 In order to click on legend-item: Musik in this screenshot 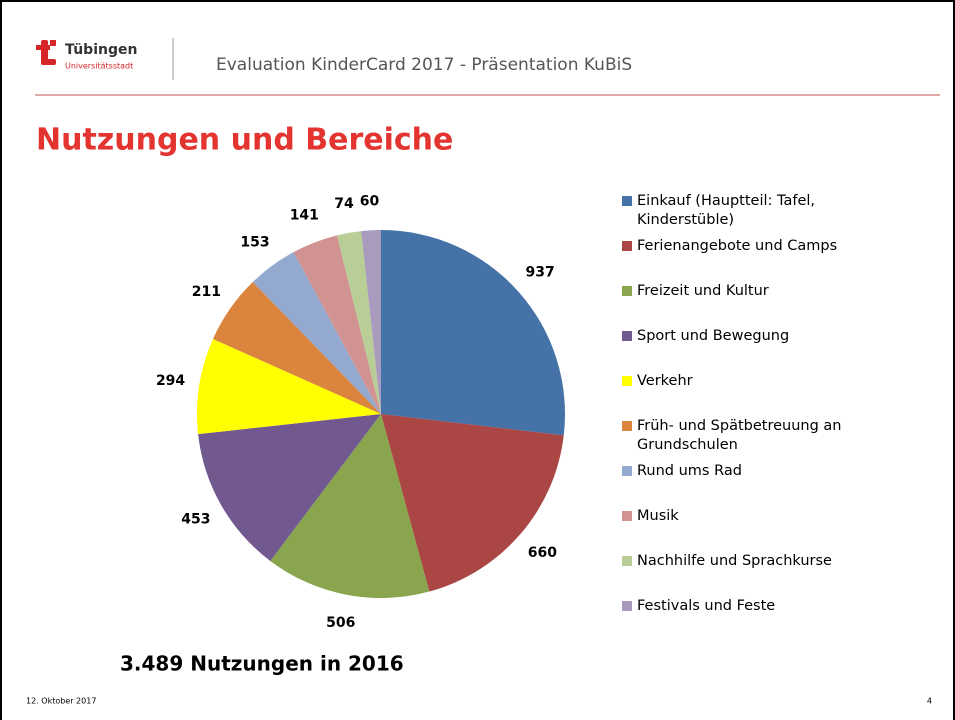, I will do `click(747, 529)`.